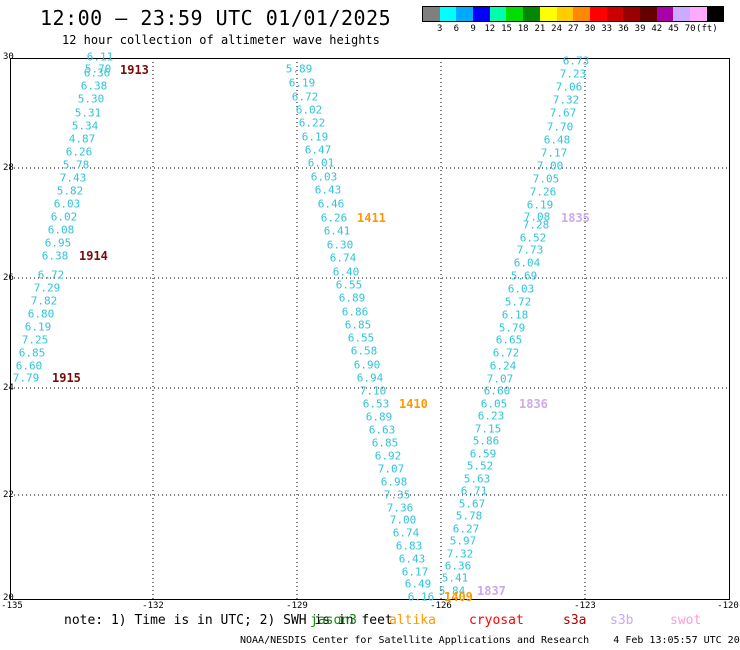  I want to click on swh-value: 5.97, so click(463, 541).